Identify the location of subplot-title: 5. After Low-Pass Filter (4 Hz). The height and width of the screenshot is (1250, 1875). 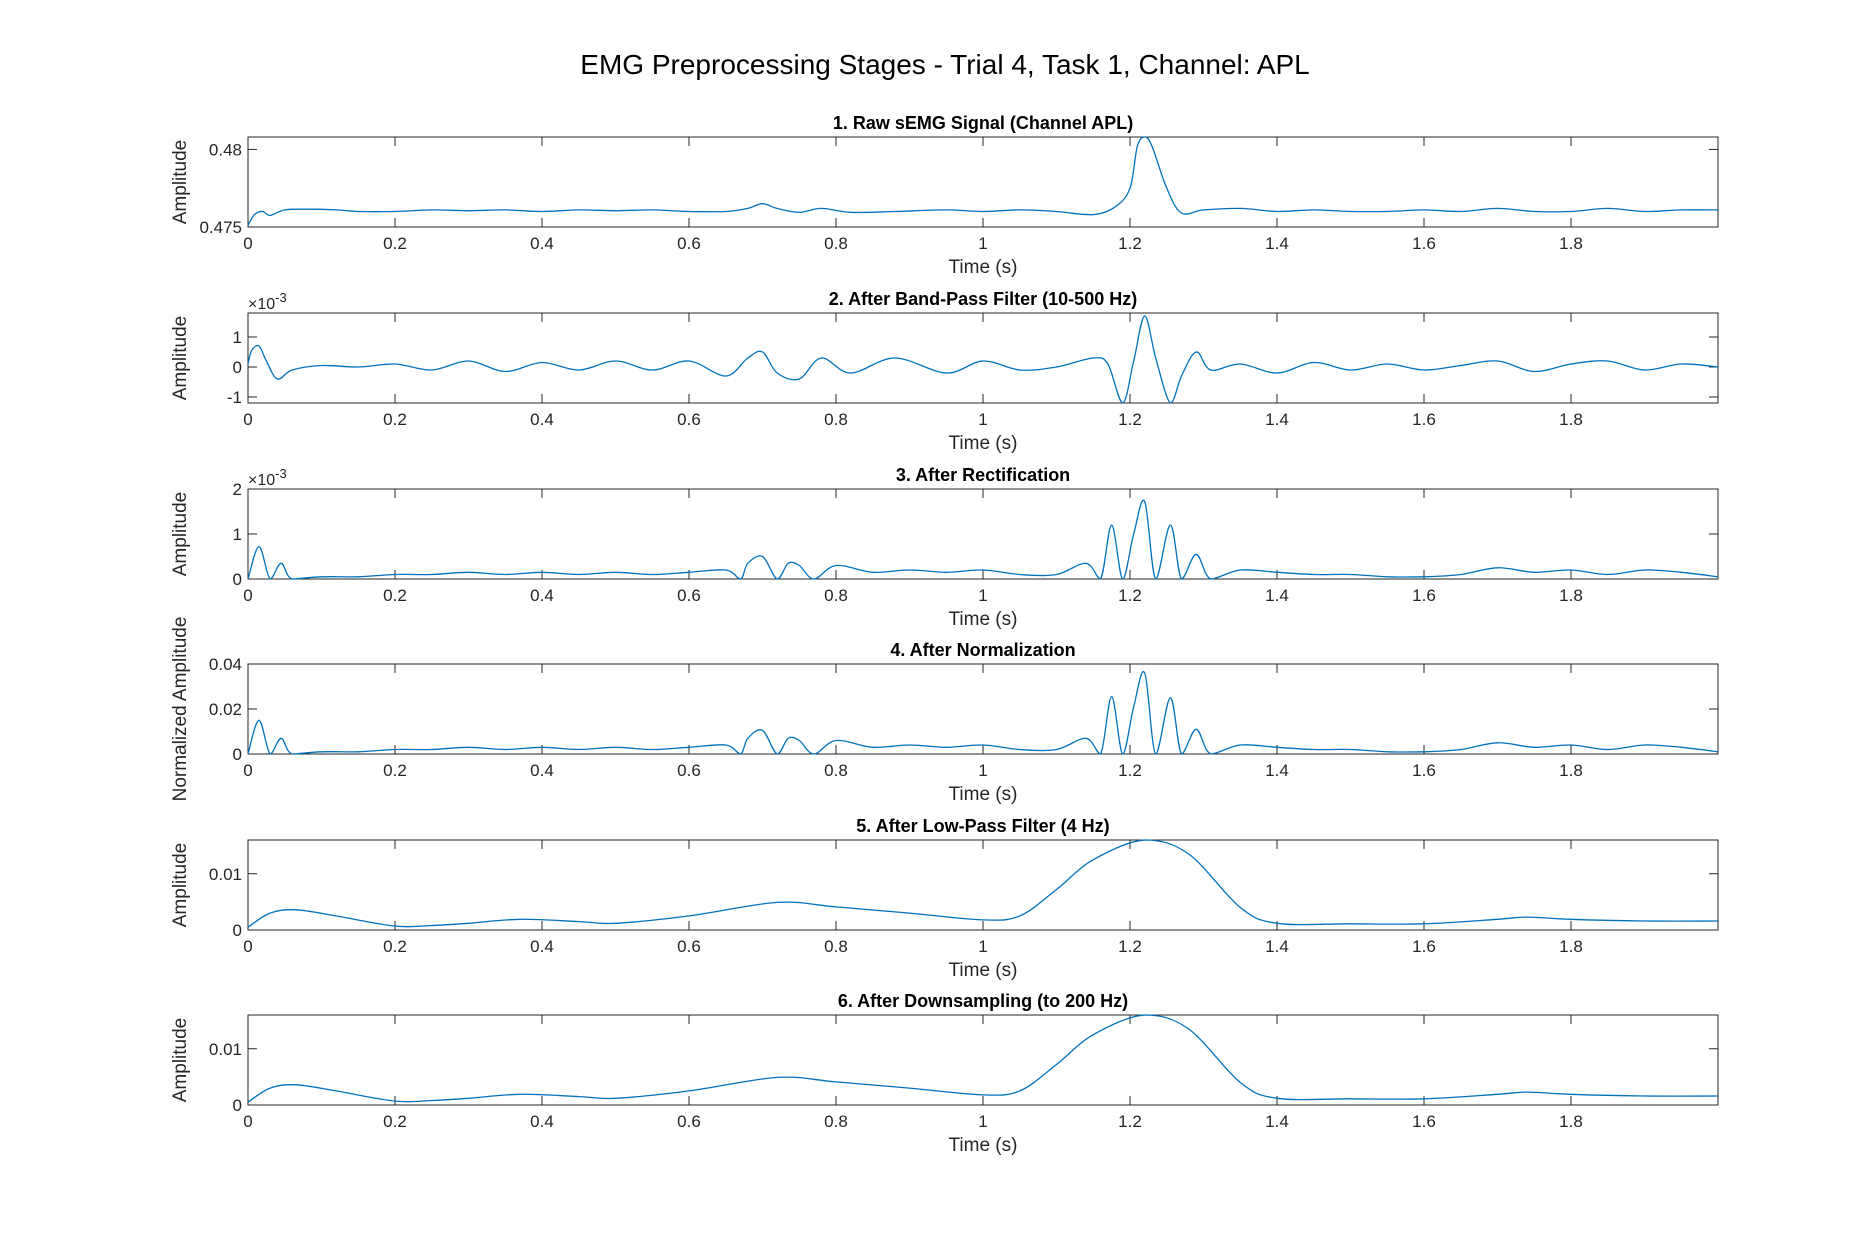
(982, 826).